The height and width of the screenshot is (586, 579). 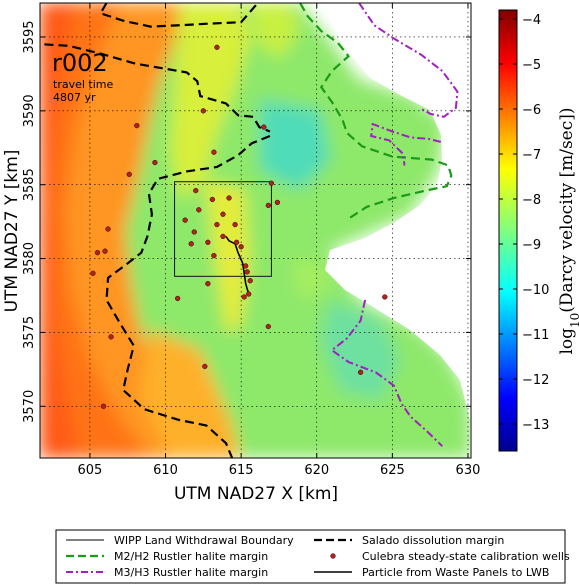 What do you see at coordinates (392, 470) in the screenshot?
I see `x-tick-label: 625` at bounding box center [392, 470].